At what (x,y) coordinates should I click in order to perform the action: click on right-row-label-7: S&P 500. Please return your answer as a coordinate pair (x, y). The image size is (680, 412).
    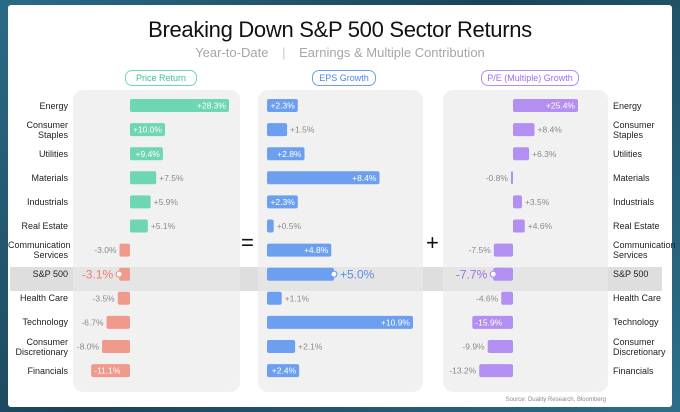
    Looking at the image, I should click on (643, 274).